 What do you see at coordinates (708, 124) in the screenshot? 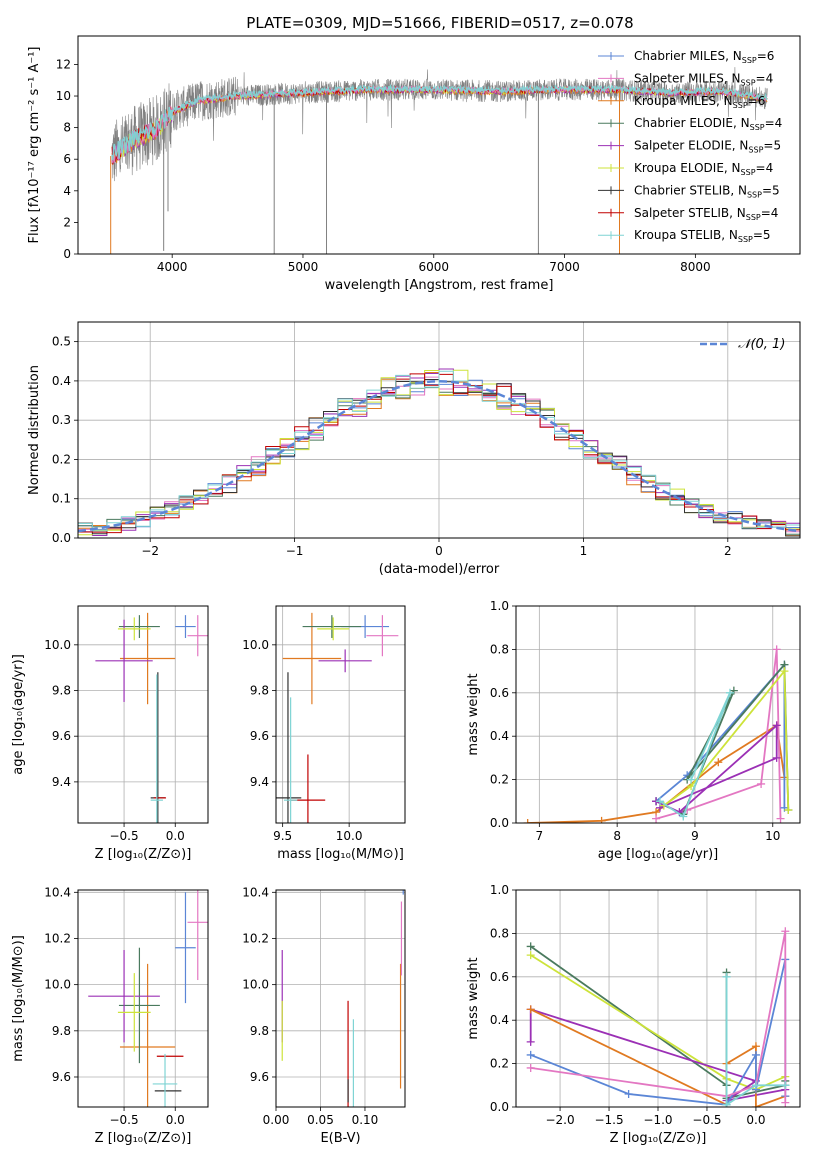
I see `legend-label: Chabrier ELODIE, NSSP=4` at bounding box center [708, 124].